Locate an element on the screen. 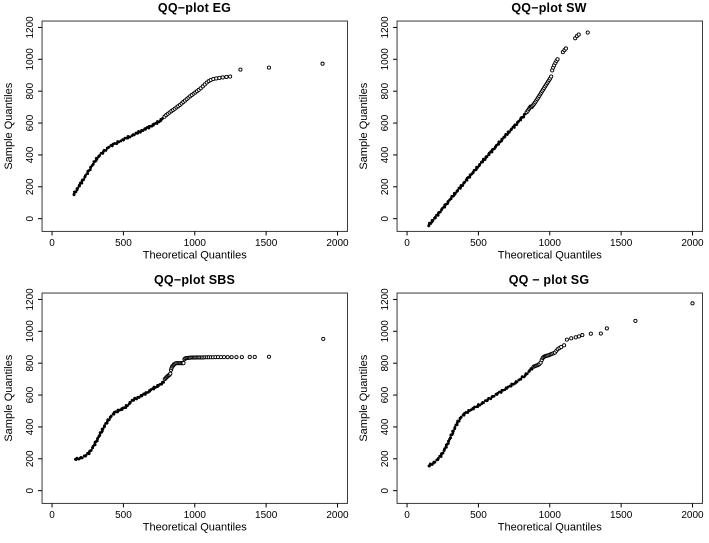 The image size is (709, 543). plot-title-sbs: QQ−plot SBS is located at coordinates (194, 279).